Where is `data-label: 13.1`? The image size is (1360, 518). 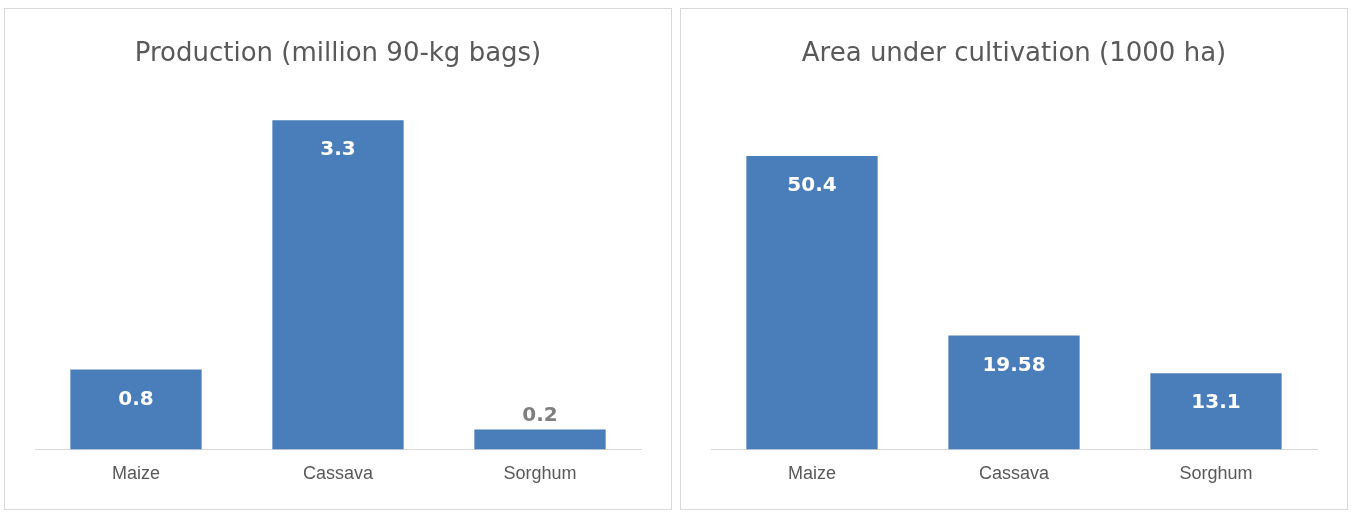
data-label: 13.1 is located at coordinates (1216, 401).